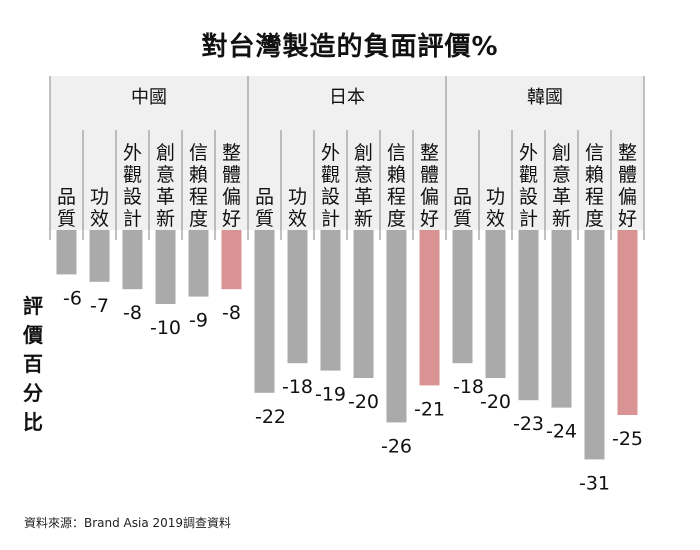  I want to click on data-label: -31, so click(594, 483).